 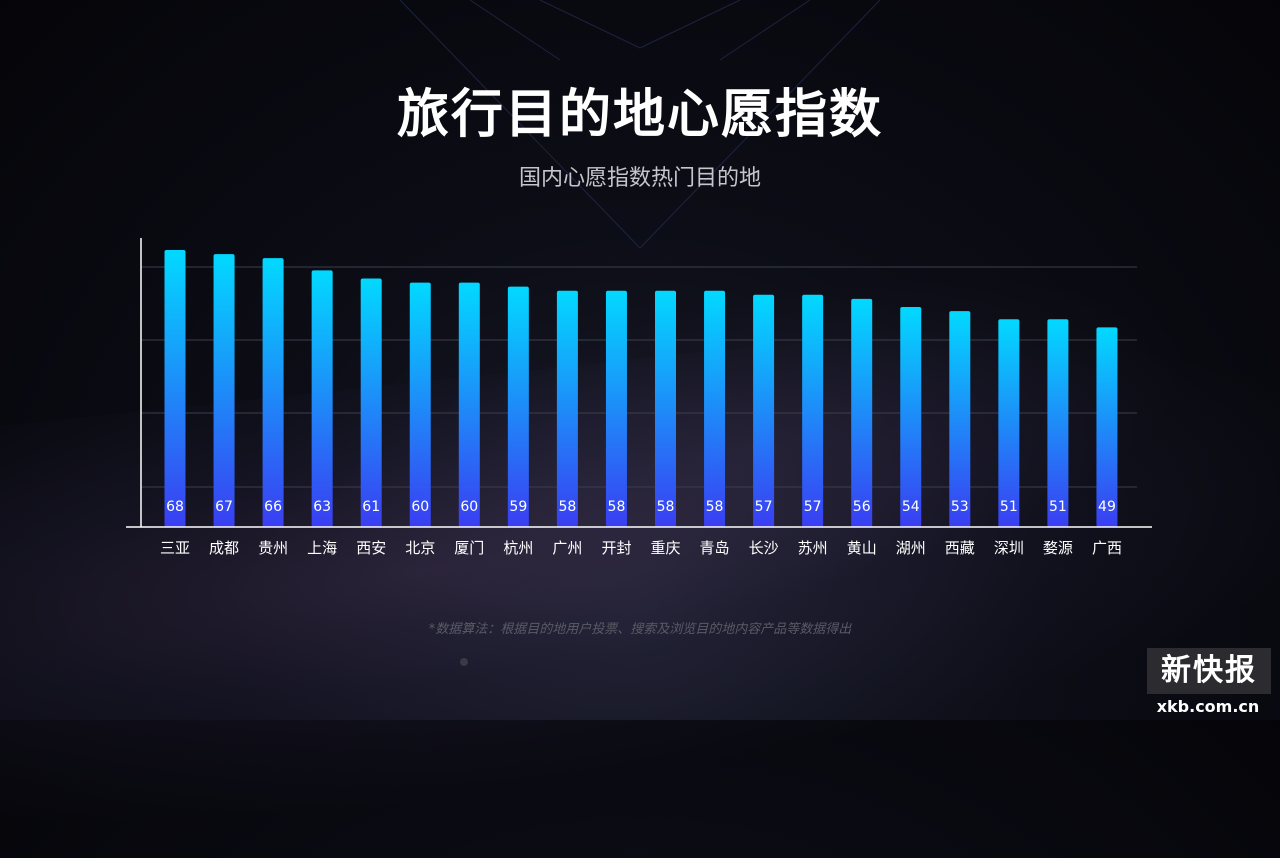 I want to click on bar-杭州, so click(x=518, y=406).